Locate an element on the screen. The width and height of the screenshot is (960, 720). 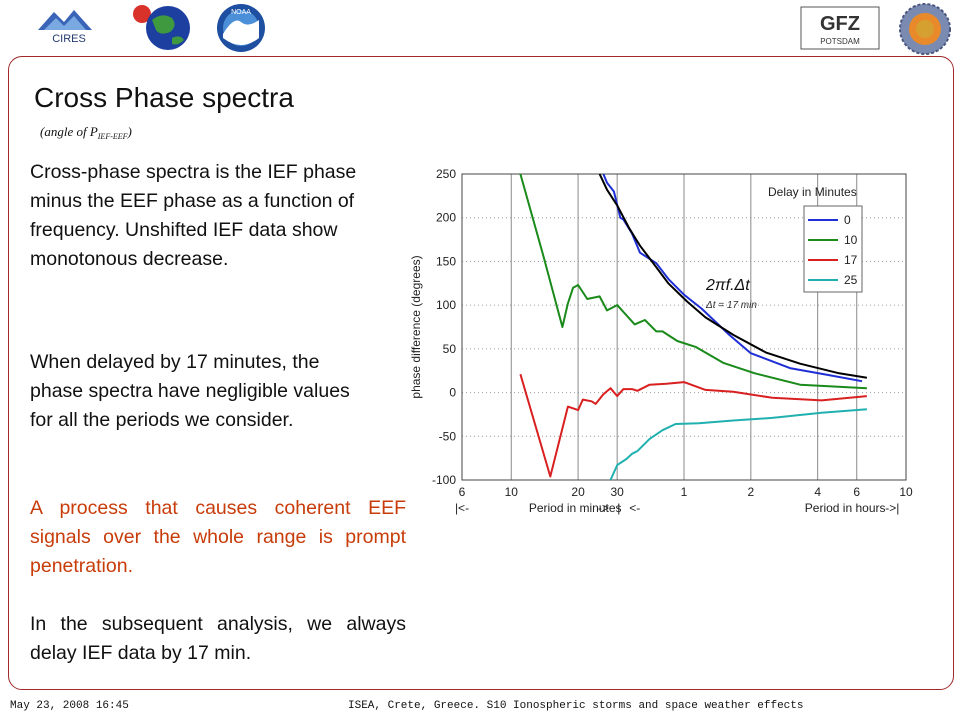
x-tick-label: 2 is located at coordinates (750, 492).